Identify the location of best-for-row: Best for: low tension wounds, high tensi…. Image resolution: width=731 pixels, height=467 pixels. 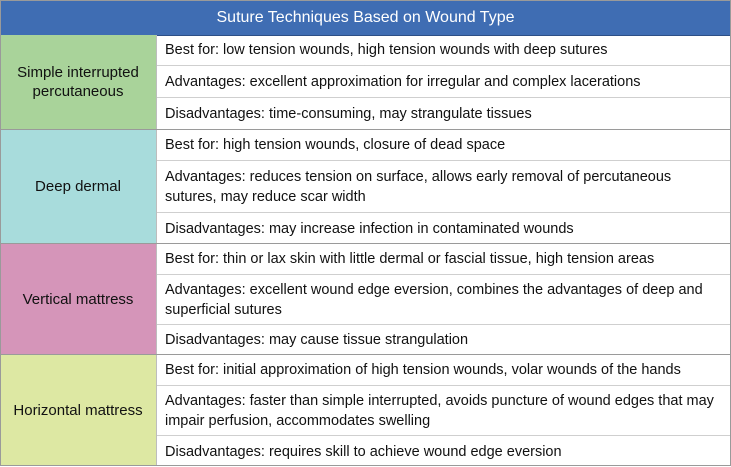
(386, 50).